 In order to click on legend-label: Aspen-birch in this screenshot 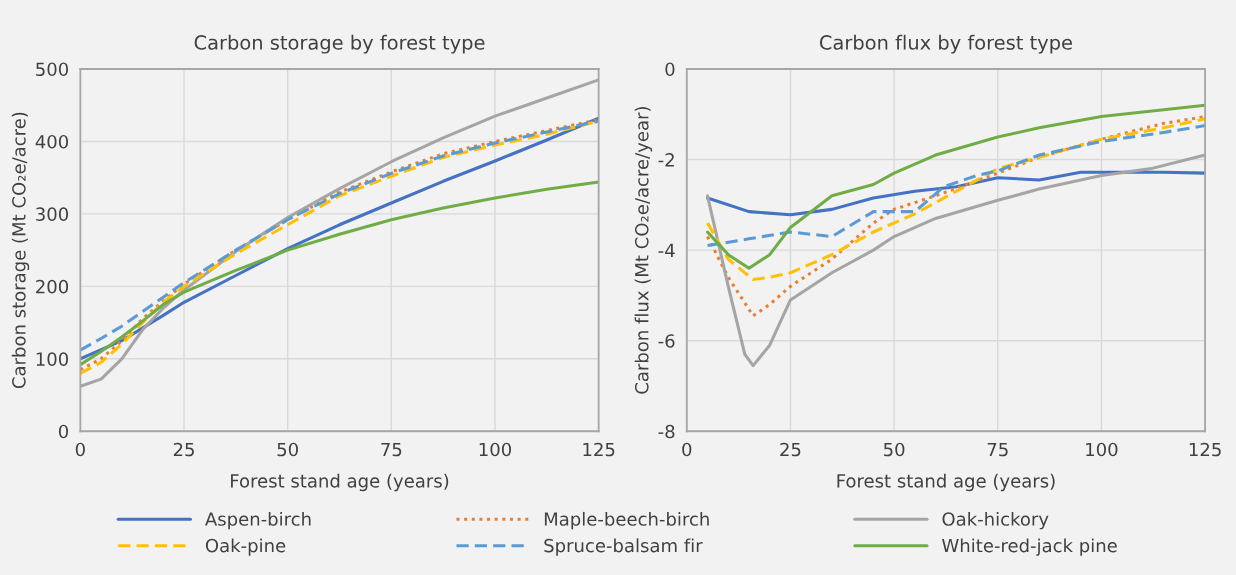, I will do `click(258, 520)`.